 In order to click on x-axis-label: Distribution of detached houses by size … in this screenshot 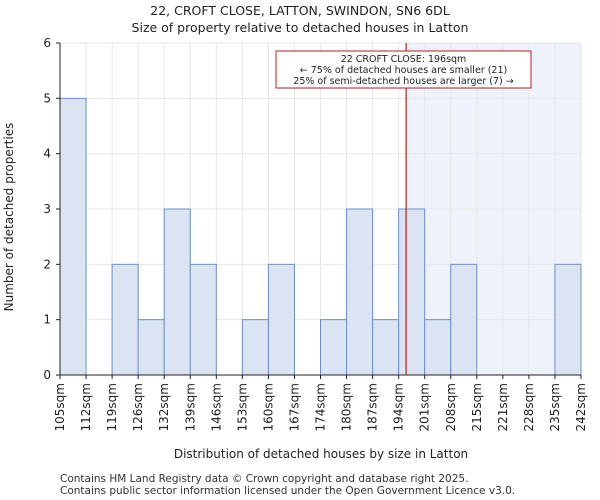, I will do `click(321, 454)`.